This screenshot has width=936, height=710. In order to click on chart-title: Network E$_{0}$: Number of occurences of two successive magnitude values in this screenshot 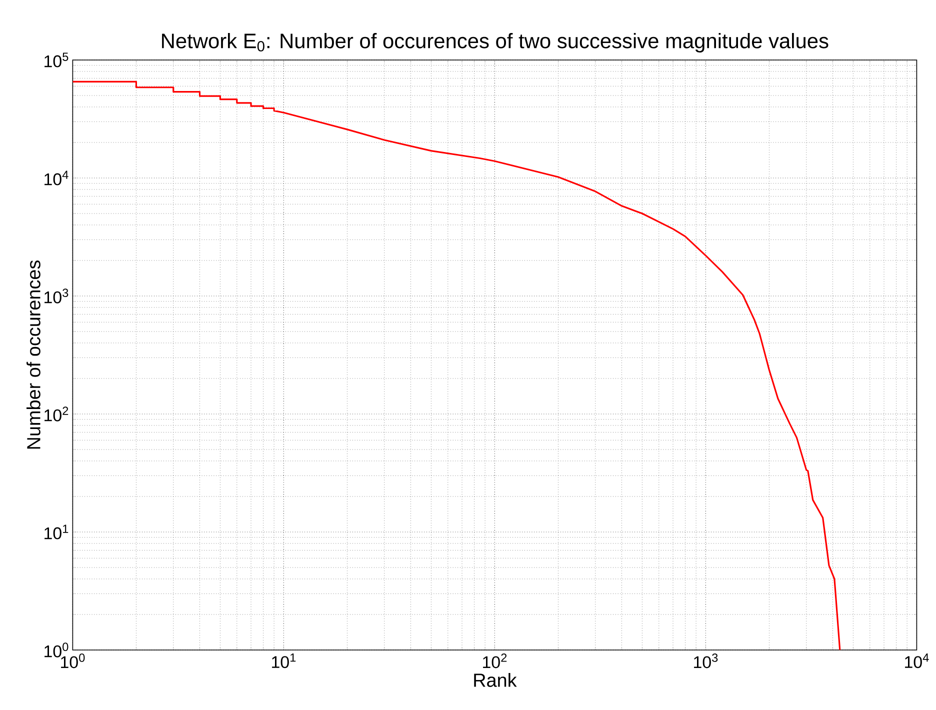, I will do `click(495, 42)`.